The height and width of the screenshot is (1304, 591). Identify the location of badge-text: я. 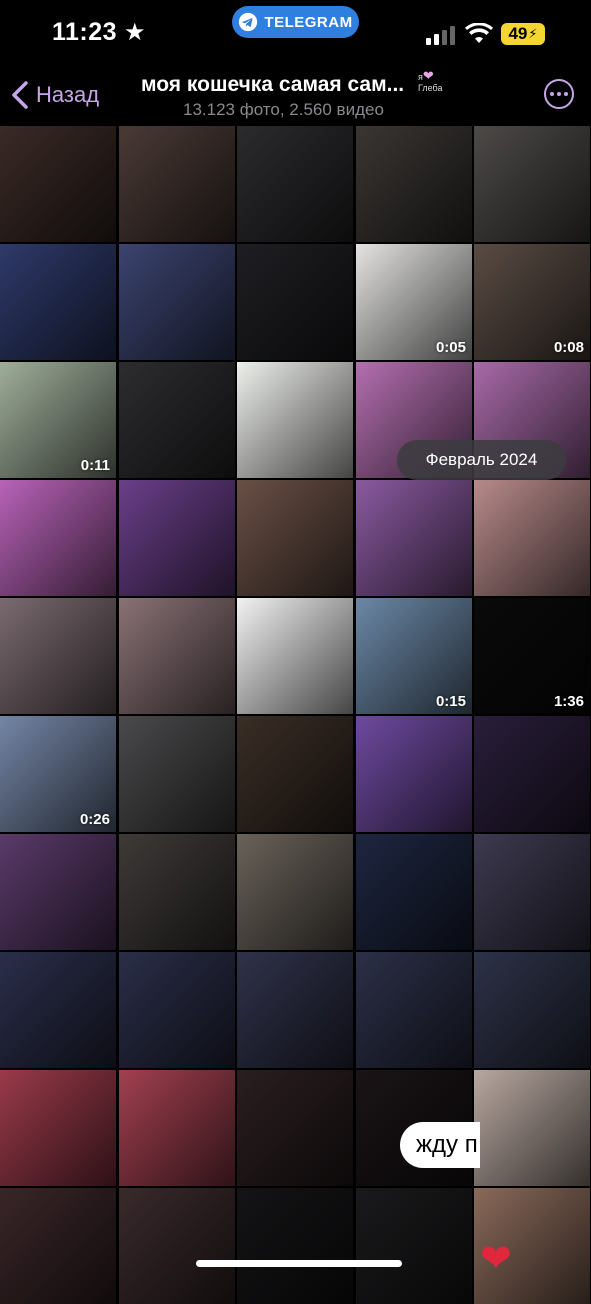
(420, 77).